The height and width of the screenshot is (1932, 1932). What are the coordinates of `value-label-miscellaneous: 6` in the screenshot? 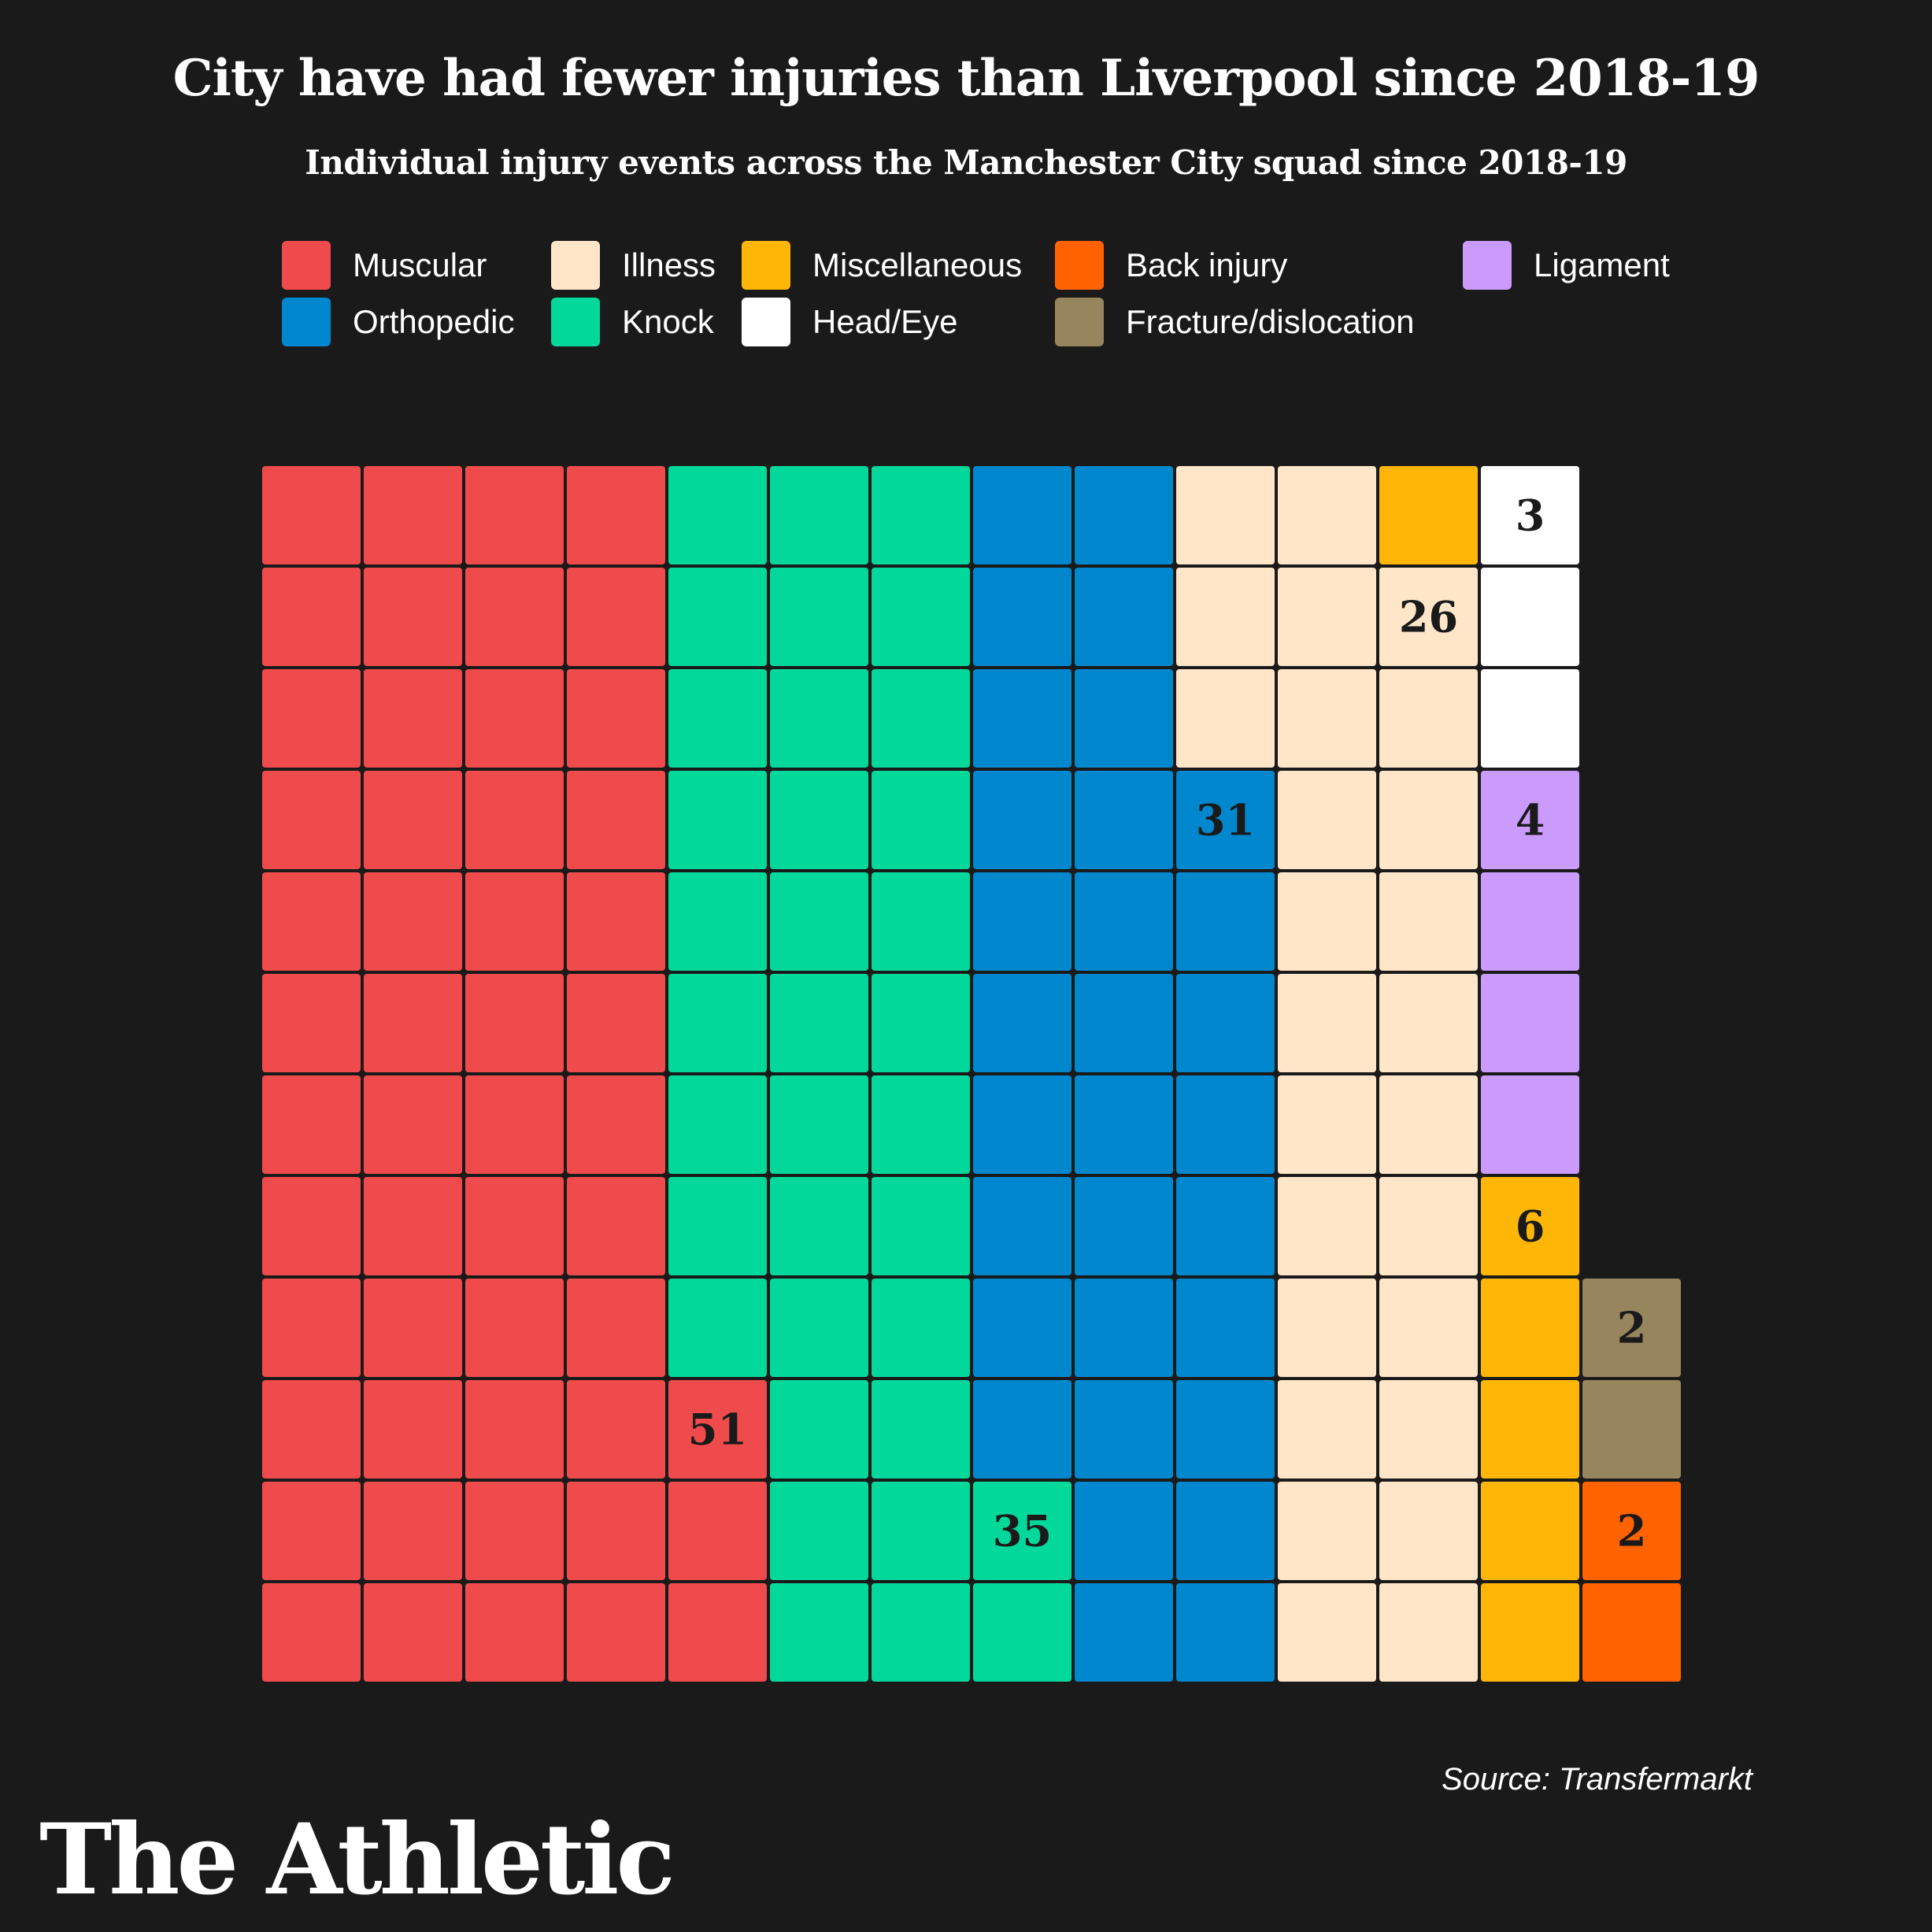 It's located at (1530, 1226).